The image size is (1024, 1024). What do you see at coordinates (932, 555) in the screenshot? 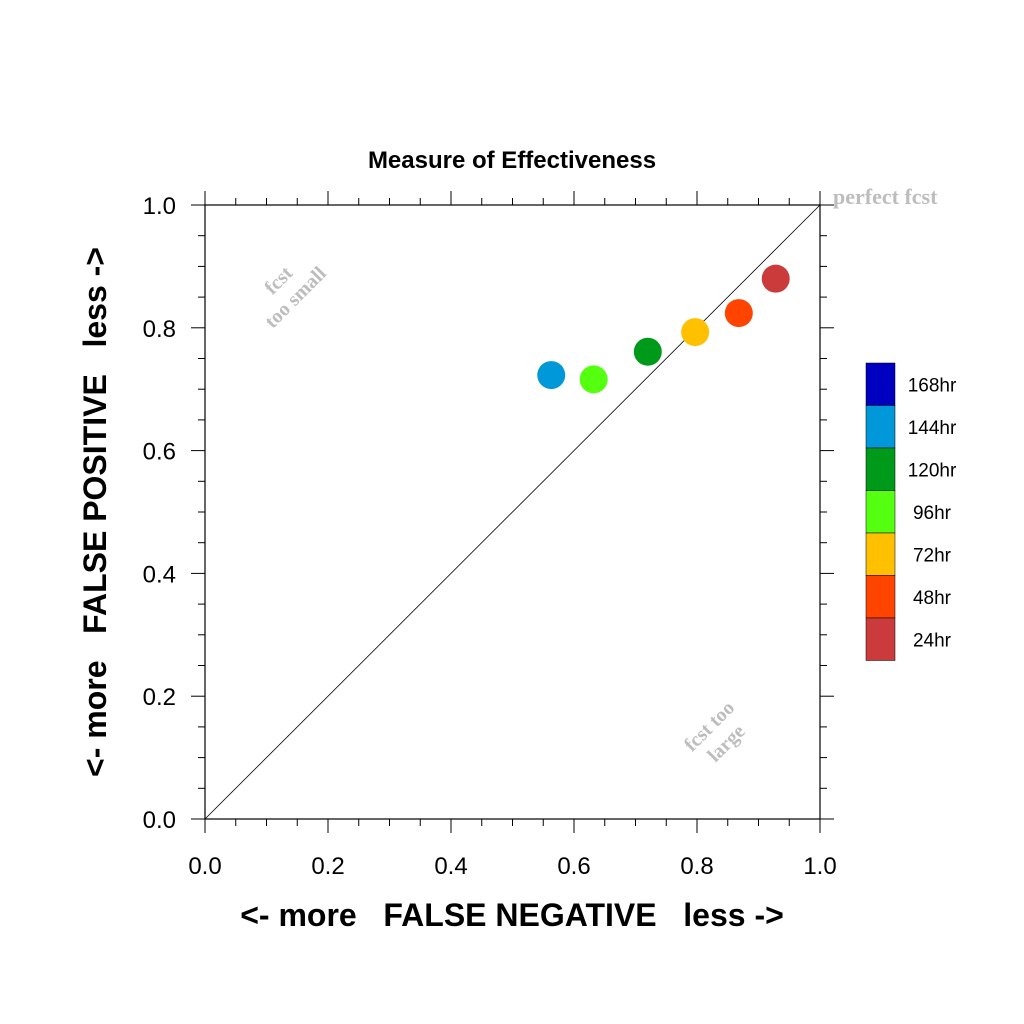
I see `legend-label-72hr: 72hr` at bounding box center [932, 555].